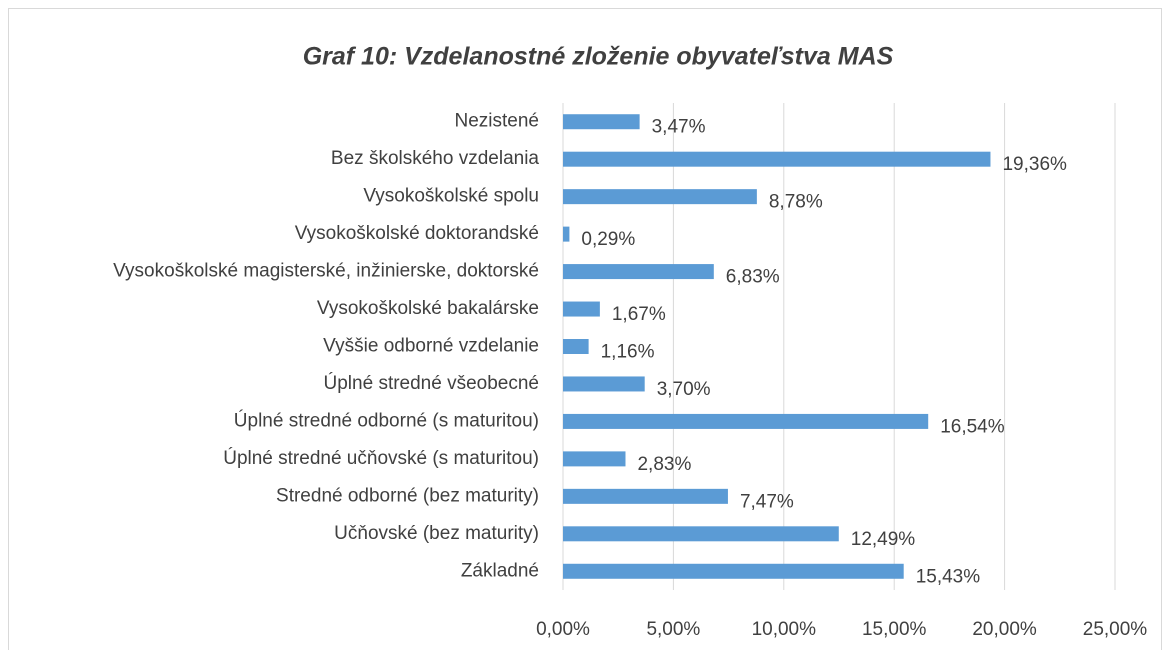  I want to click on y-tick-label: Vysokoškolské doktorandské, so click(417, 233).